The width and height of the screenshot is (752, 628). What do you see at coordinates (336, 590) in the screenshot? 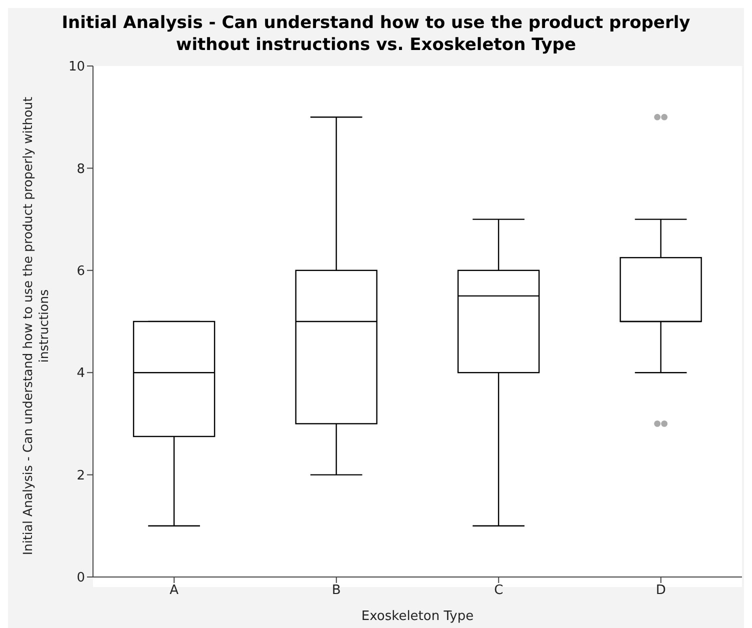
I see `x-tick-label: B` at bounding box center [336, 590].